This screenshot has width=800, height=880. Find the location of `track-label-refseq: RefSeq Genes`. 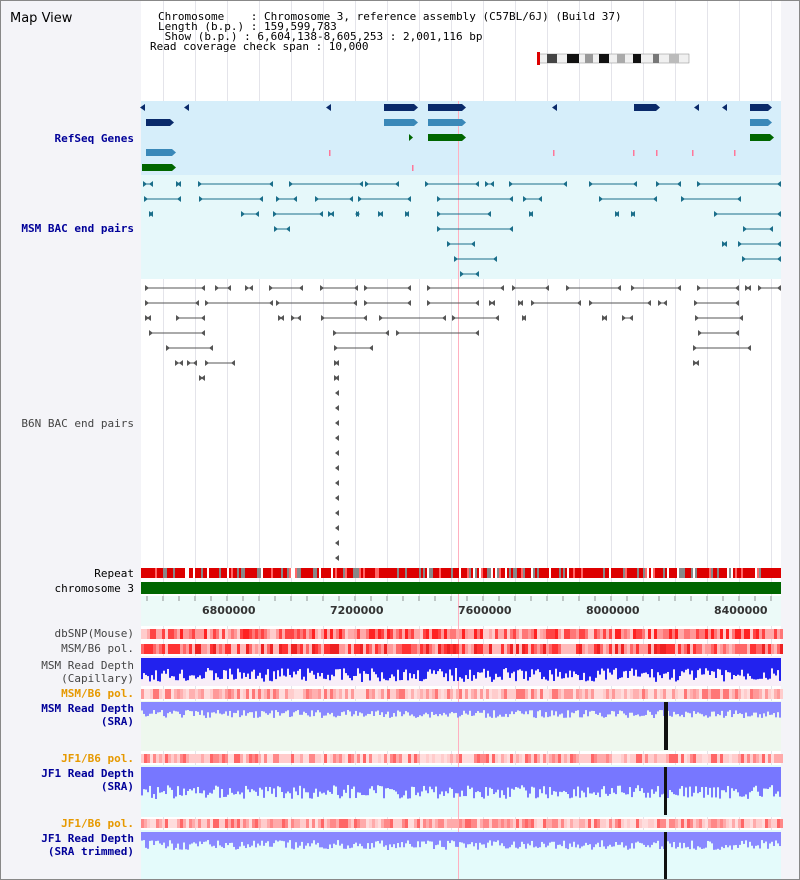

track-label-refseq: RefSeq Genes is located at coordinates (94, 138).